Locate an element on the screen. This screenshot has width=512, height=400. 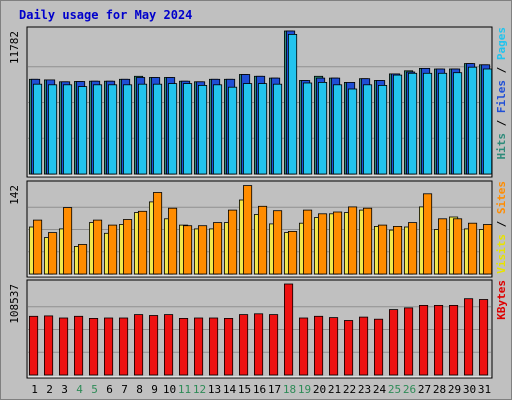
x-tick-label: 10 is located at coordinates (169, 389).